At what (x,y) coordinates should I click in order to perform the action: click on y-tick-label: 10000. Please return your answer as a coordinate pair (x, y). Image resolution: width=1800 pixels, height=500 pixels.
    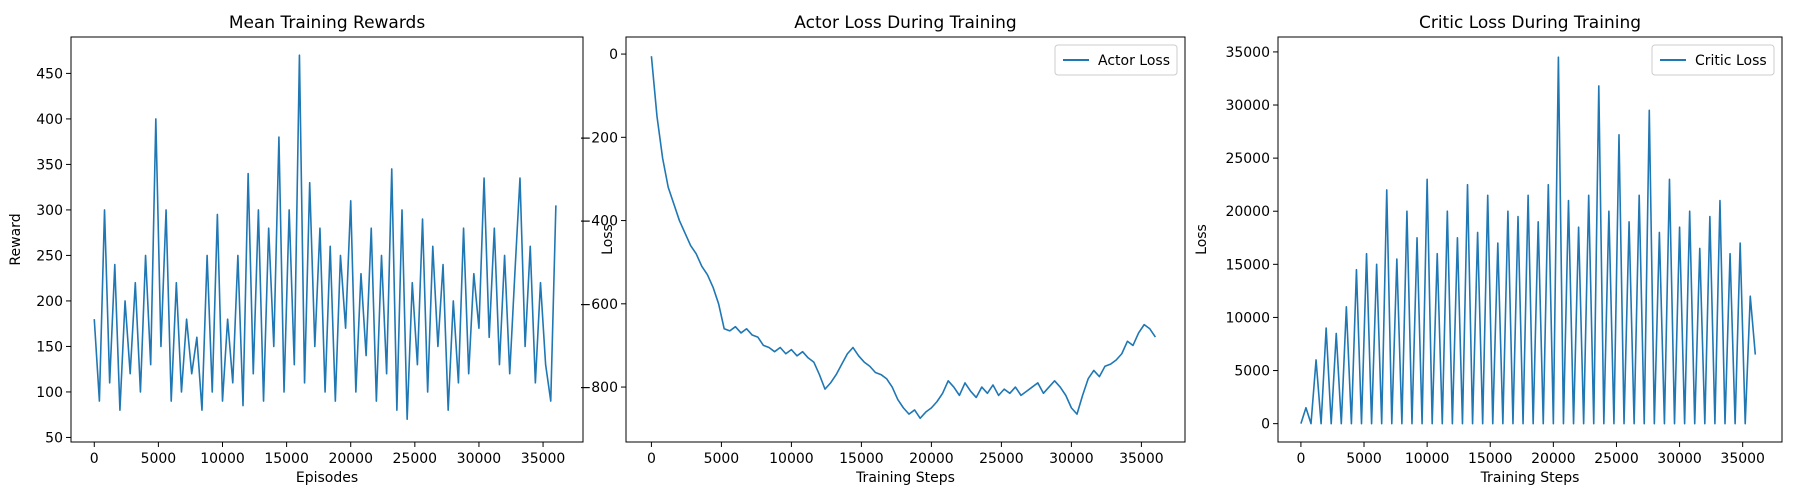
    Looking at the image, I should click on (1247, 318).